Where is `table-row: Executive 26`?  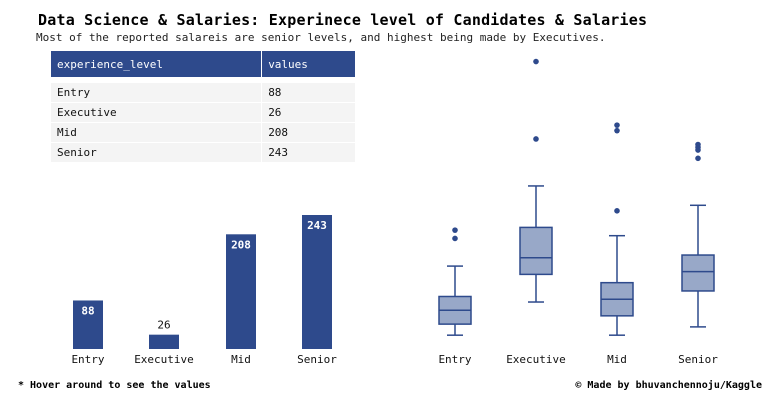 table-row: Executive 26 is located at coordinates (203, 112).